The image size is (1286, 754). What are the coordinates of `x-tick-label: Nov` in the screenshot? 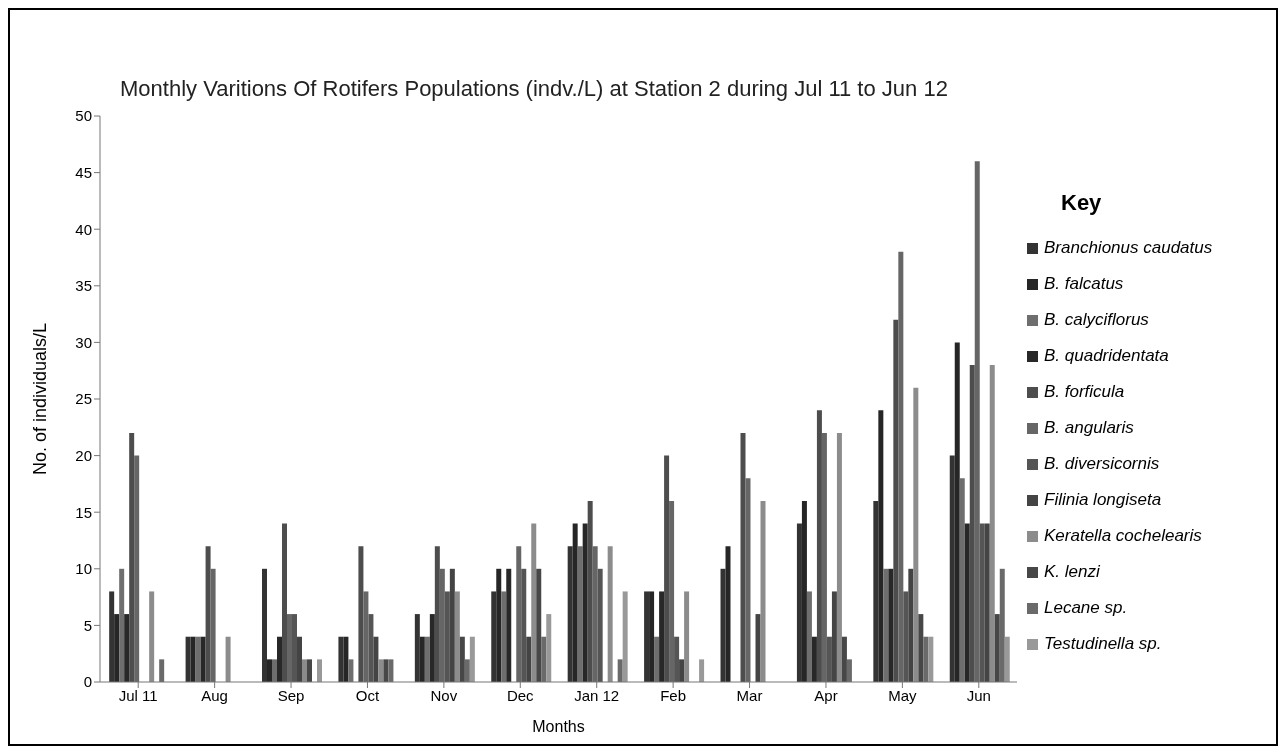 It's located at (444, 695).